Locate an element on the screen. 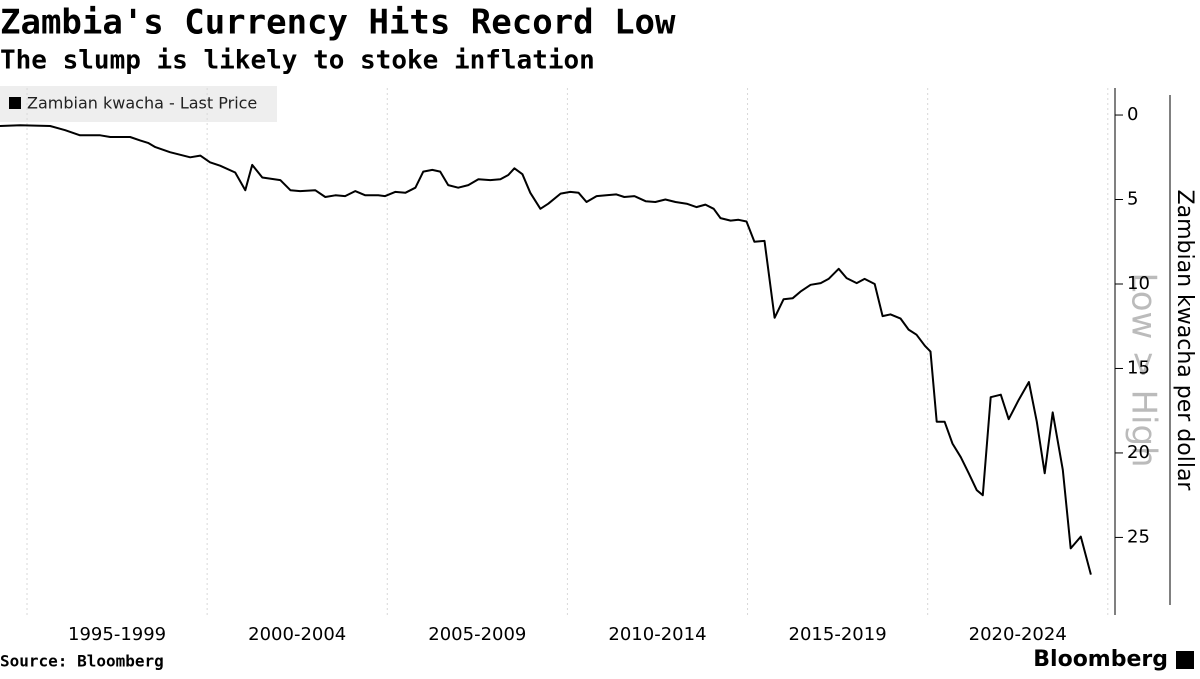 The width and height of the screenshot is (1200, 679). x-tick-label: 2010-2014 is located at coordinates (657, 634).